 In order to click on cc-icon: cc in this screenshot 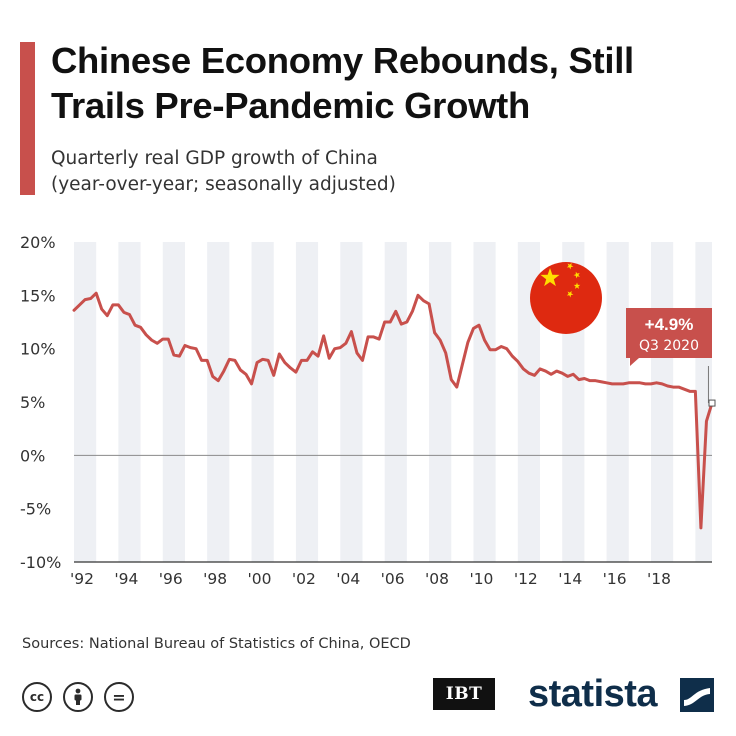, I will do `click(37, 697)`.